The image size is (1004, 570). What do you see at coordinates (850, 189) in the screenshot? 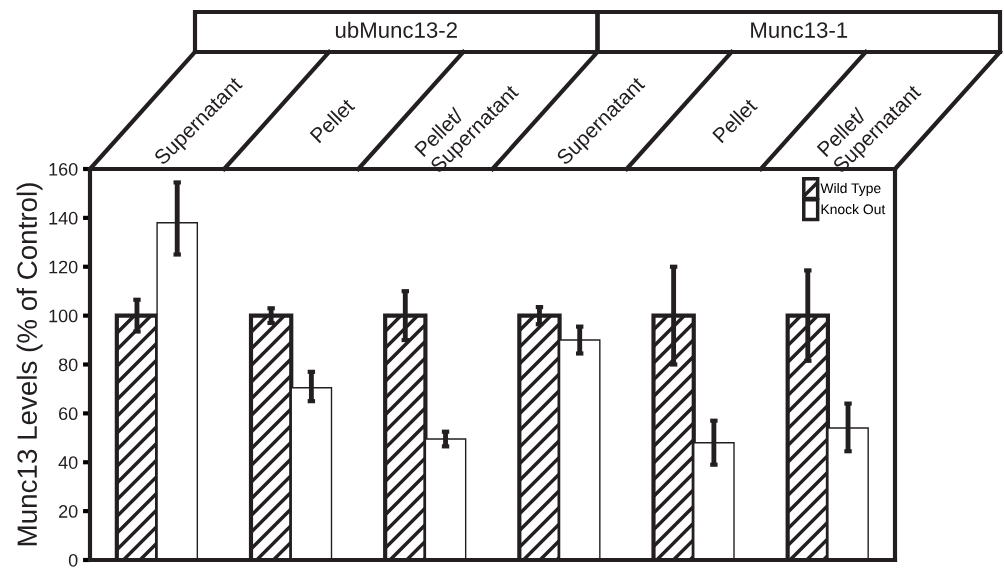
I see `legend-label: Wild Type` at bounding box center [850, 189].